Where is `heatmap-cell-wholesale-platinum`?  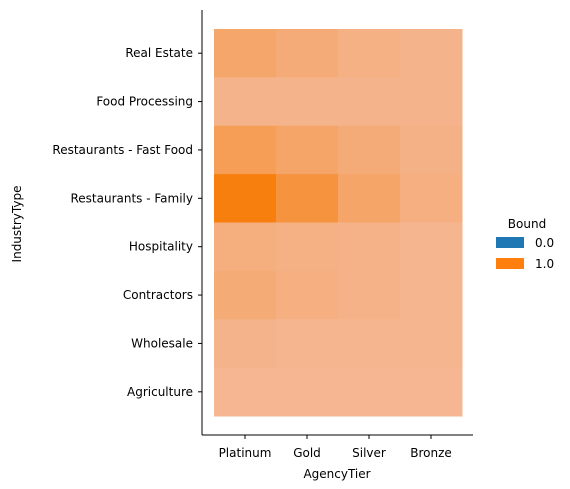 heatmap-cell-wholesale-platinum is located at coordinates (245, 343).